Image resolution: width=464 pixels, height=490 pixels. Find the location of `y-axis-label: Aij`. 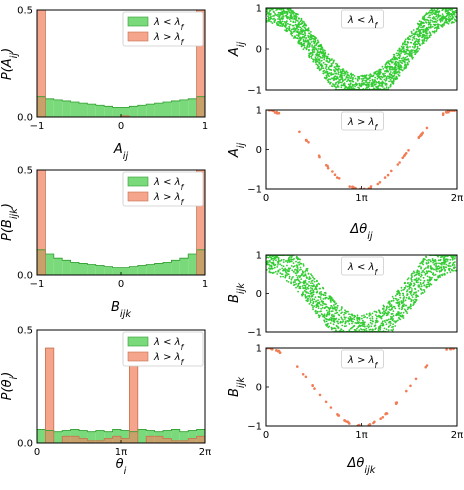

y-axis-label: Aij is located at coordinates (237, 50).